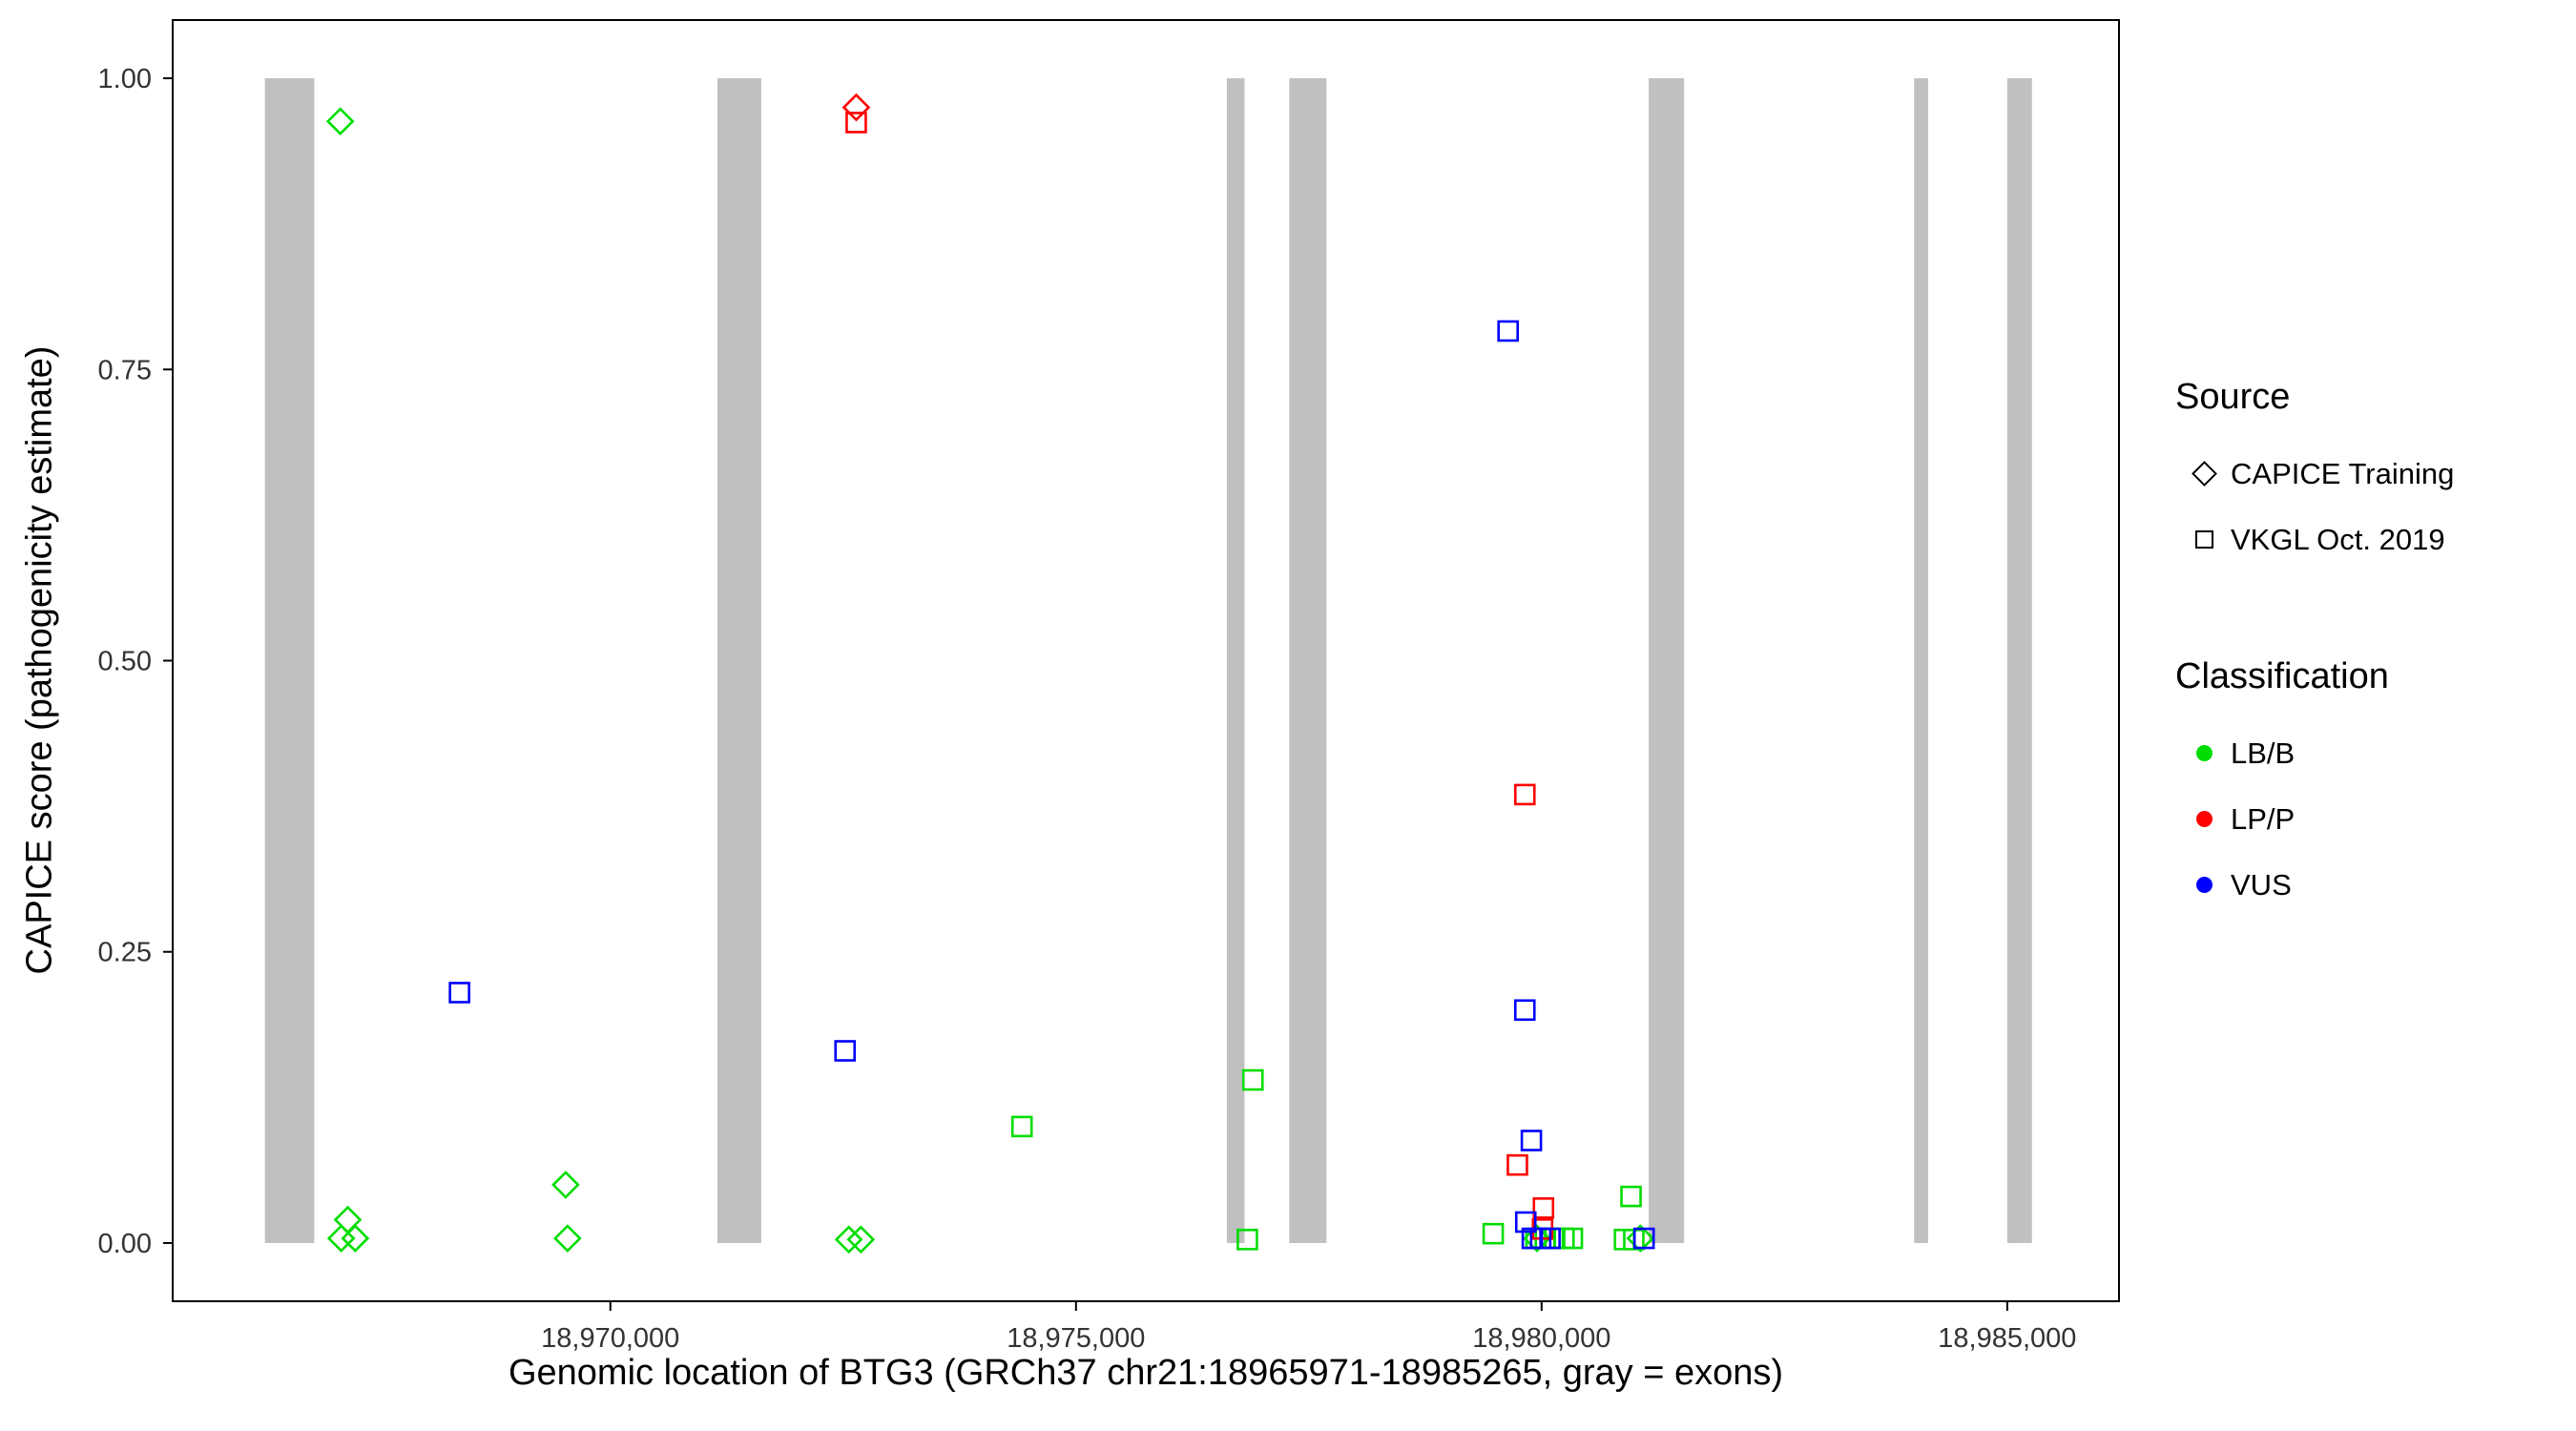 The width and height of the screenshot is (2576, 1431). I want to click on x-tick-label: 18,980,000, so click(1541, 1338).